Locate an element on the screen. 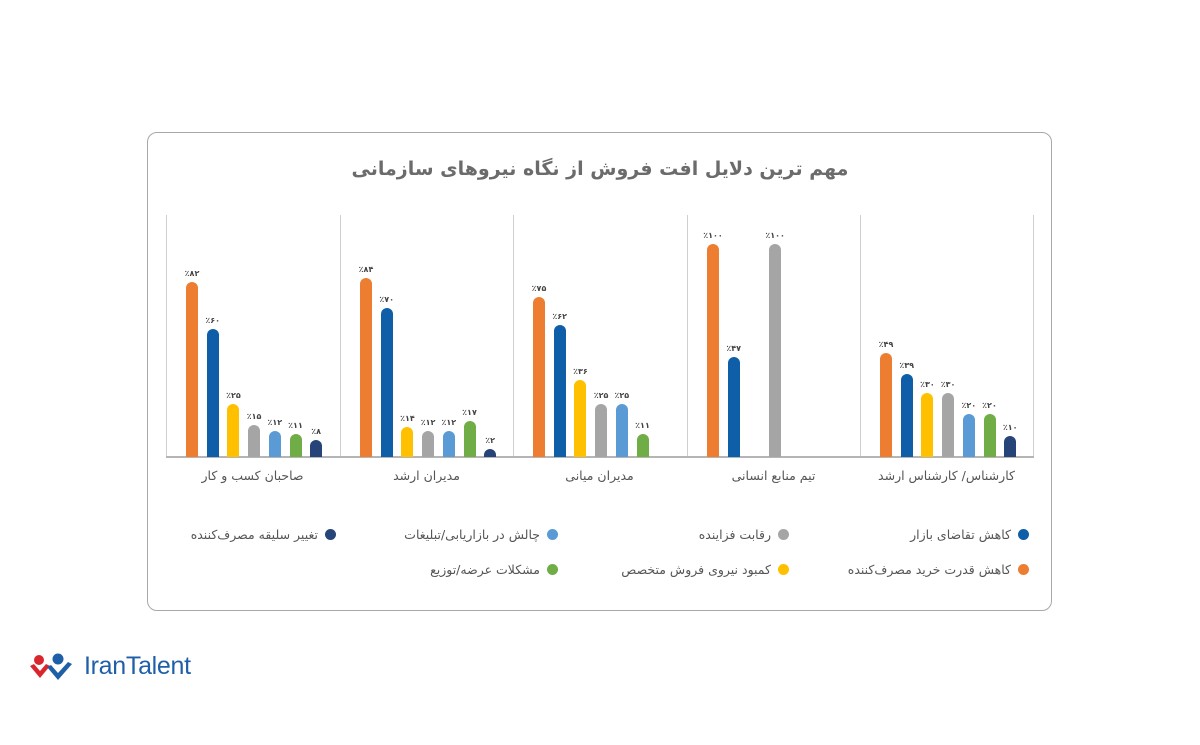 The image size is (1200, 745). legend-item-skilled-shortage: کمبود نیروی فروش متخصص is located at coordinates (705, 569).